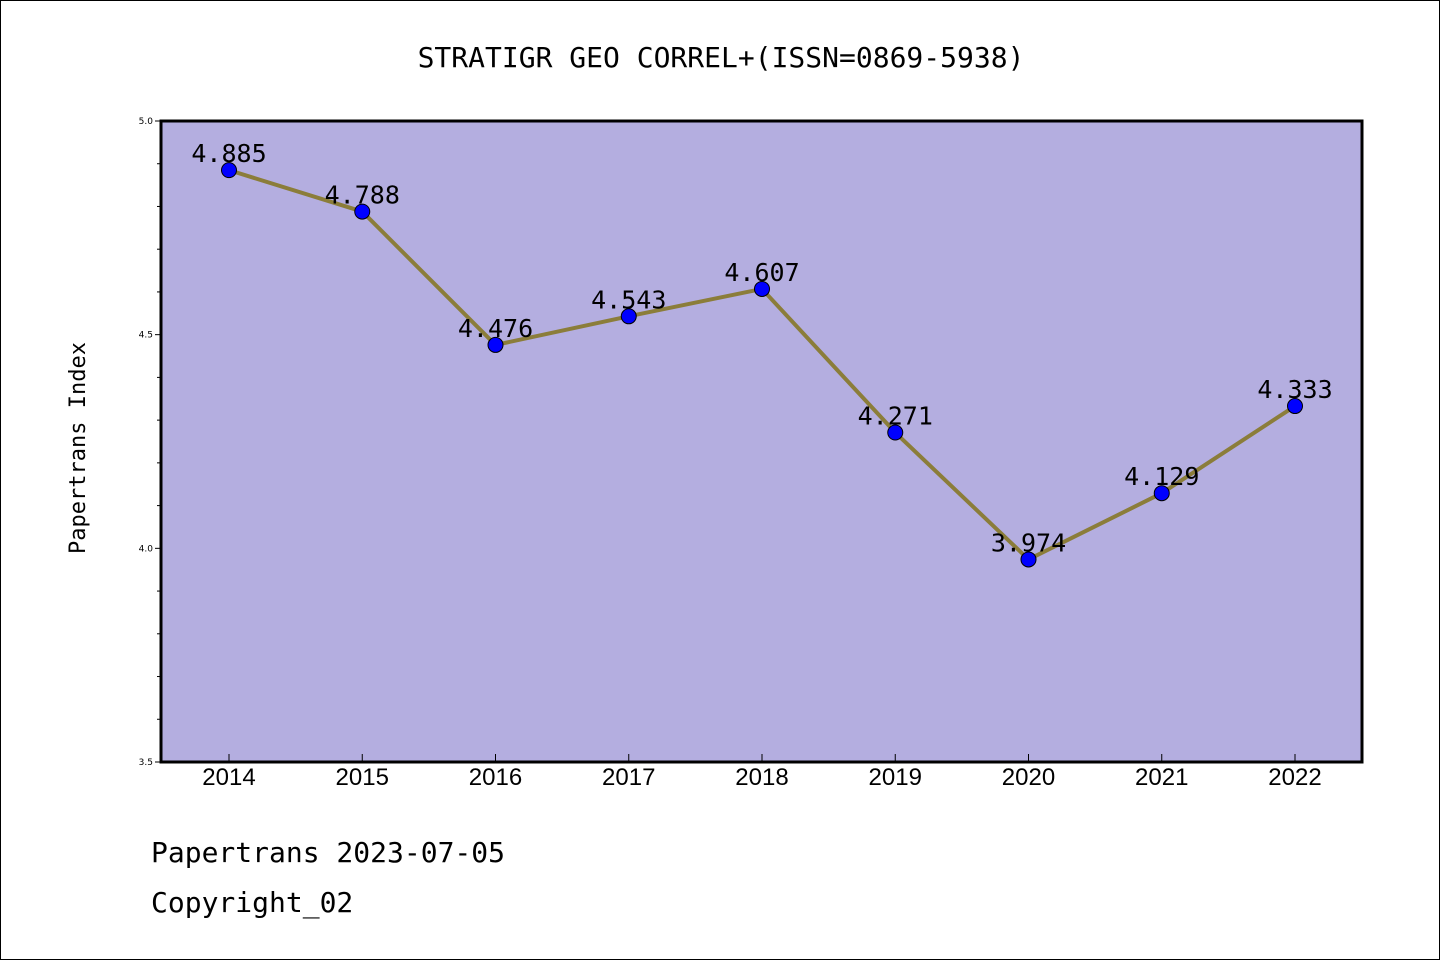 This screenshot has width=1440, height=961. I want to click on data-label: 4.271, so click(895, 416).